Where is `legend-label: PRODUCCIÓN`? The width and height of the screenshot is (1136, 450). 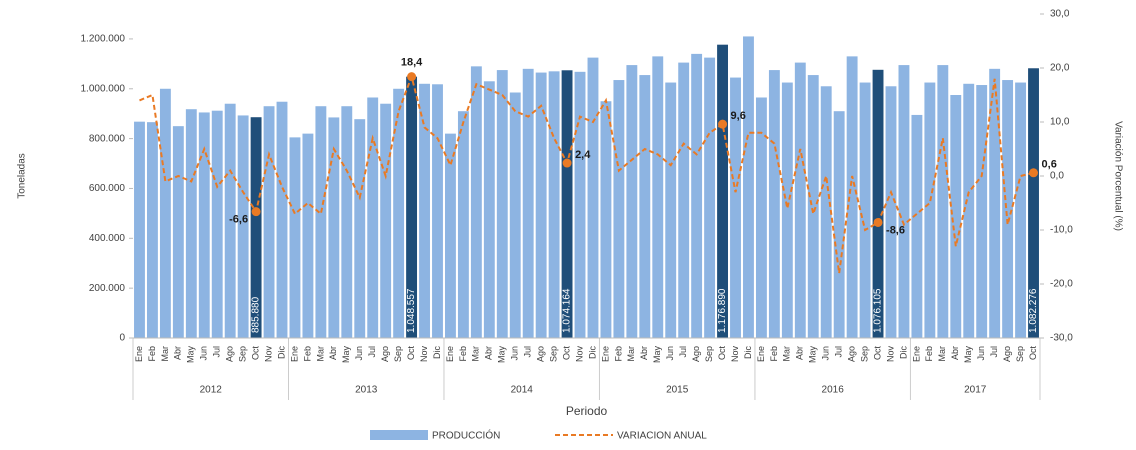
legend-label: PRODUCCIÓN is located at coordinates (466, 435).